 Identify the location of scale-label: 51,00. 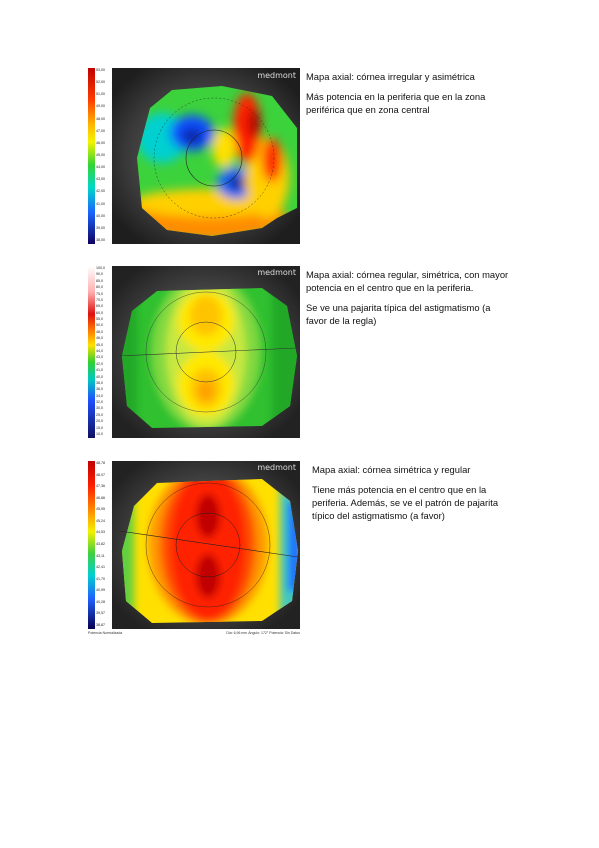
(100, 94).